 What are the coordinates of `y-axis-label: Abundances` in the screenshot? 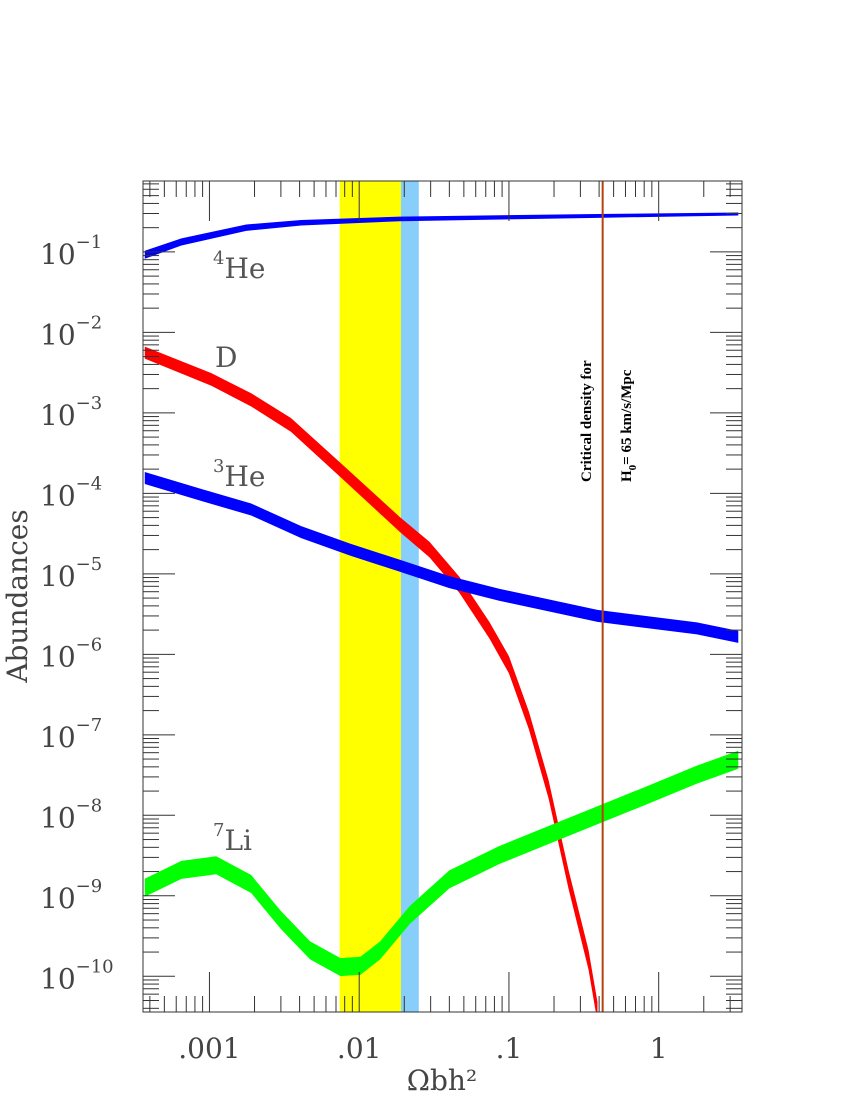 It's located at (17, 596).